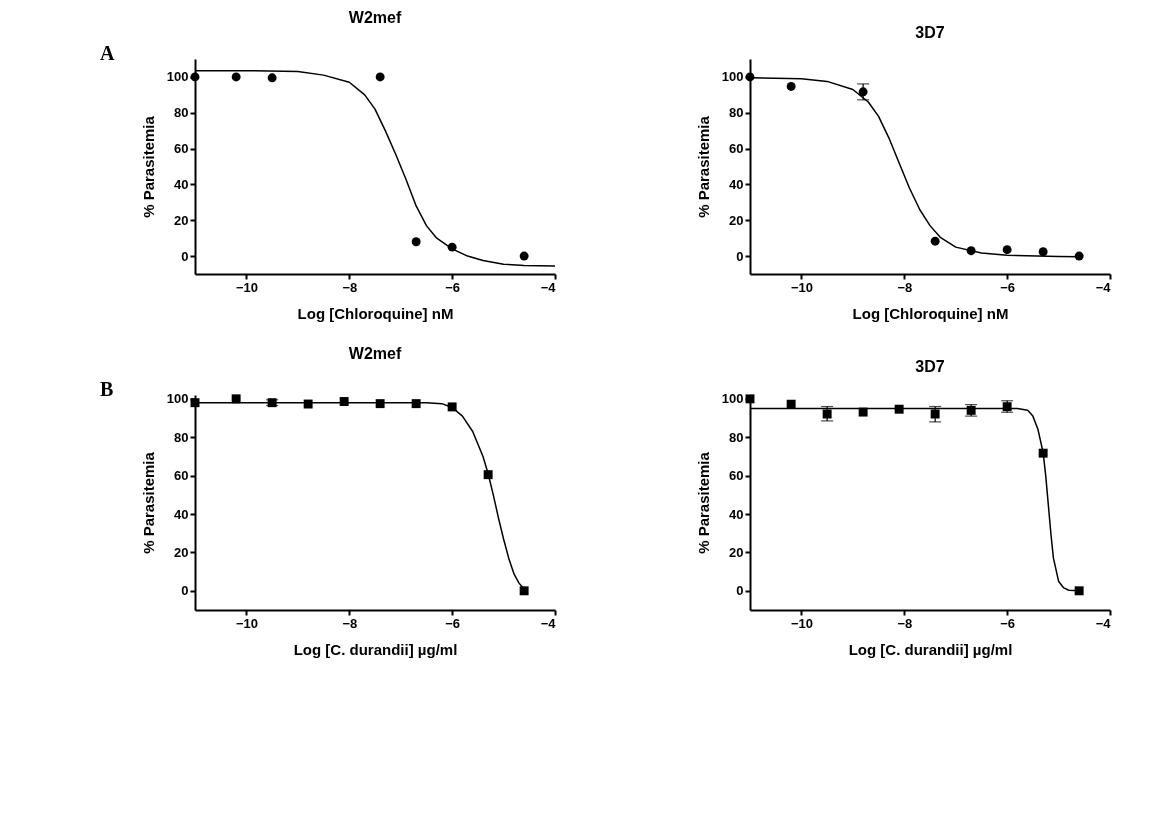 This screenshot has height=834, width=1161. What do you see at coordinates (107, 53) in the screenshot?
I see `text: A` at bounding box center [107, 53].